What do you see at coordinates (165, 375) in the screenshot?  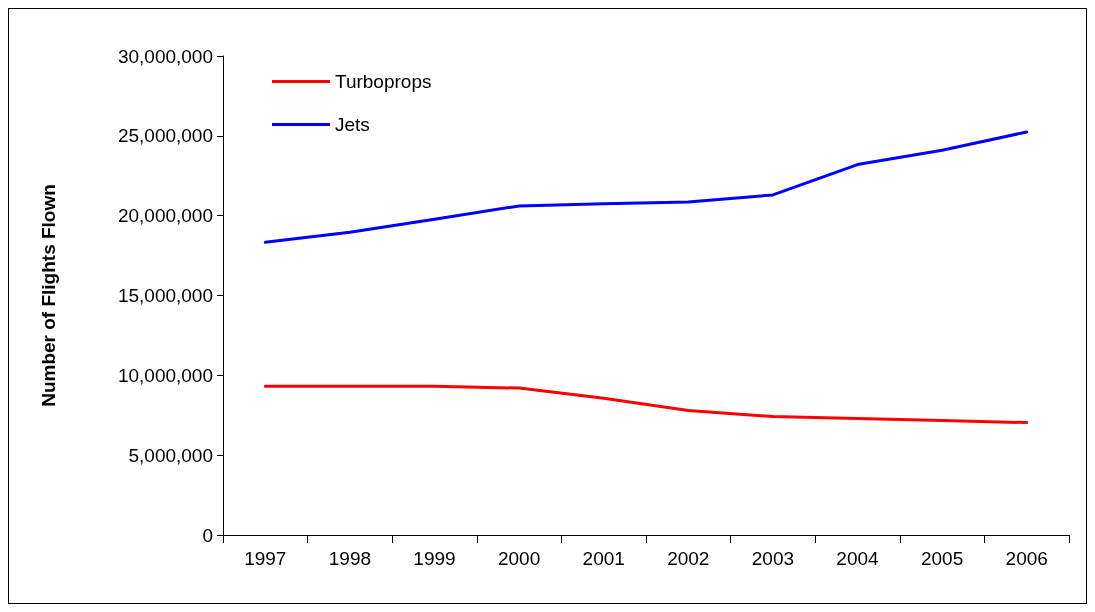 I see `y-tick-label: 10,000,000` at bounding box center [165, 375].